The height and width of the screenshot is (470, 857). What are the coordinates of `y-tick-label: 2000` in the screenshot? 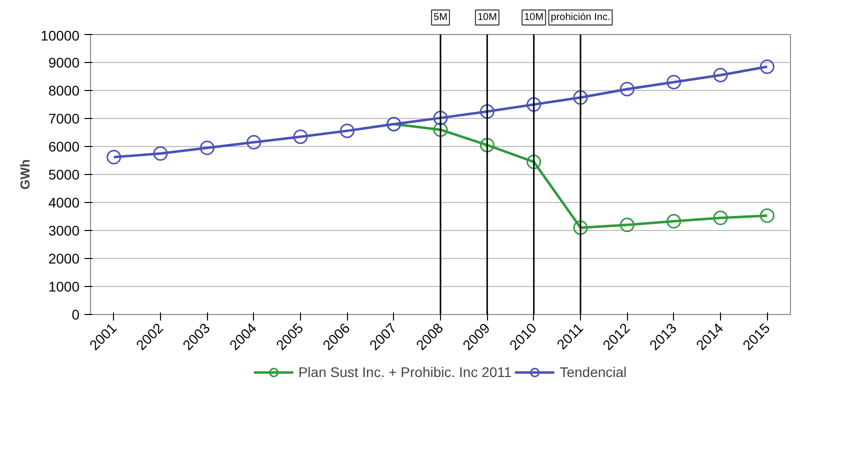 It's located at (64, 258).